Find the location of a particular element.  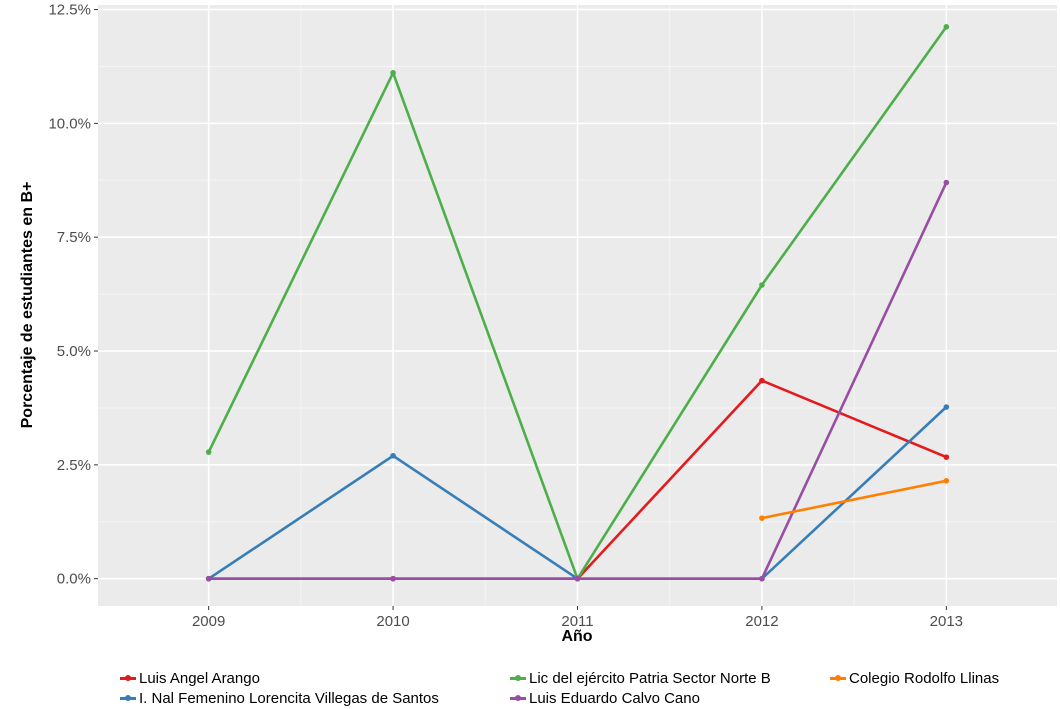

y-tick-label: 2.5% is located at coordinates (74, 465).